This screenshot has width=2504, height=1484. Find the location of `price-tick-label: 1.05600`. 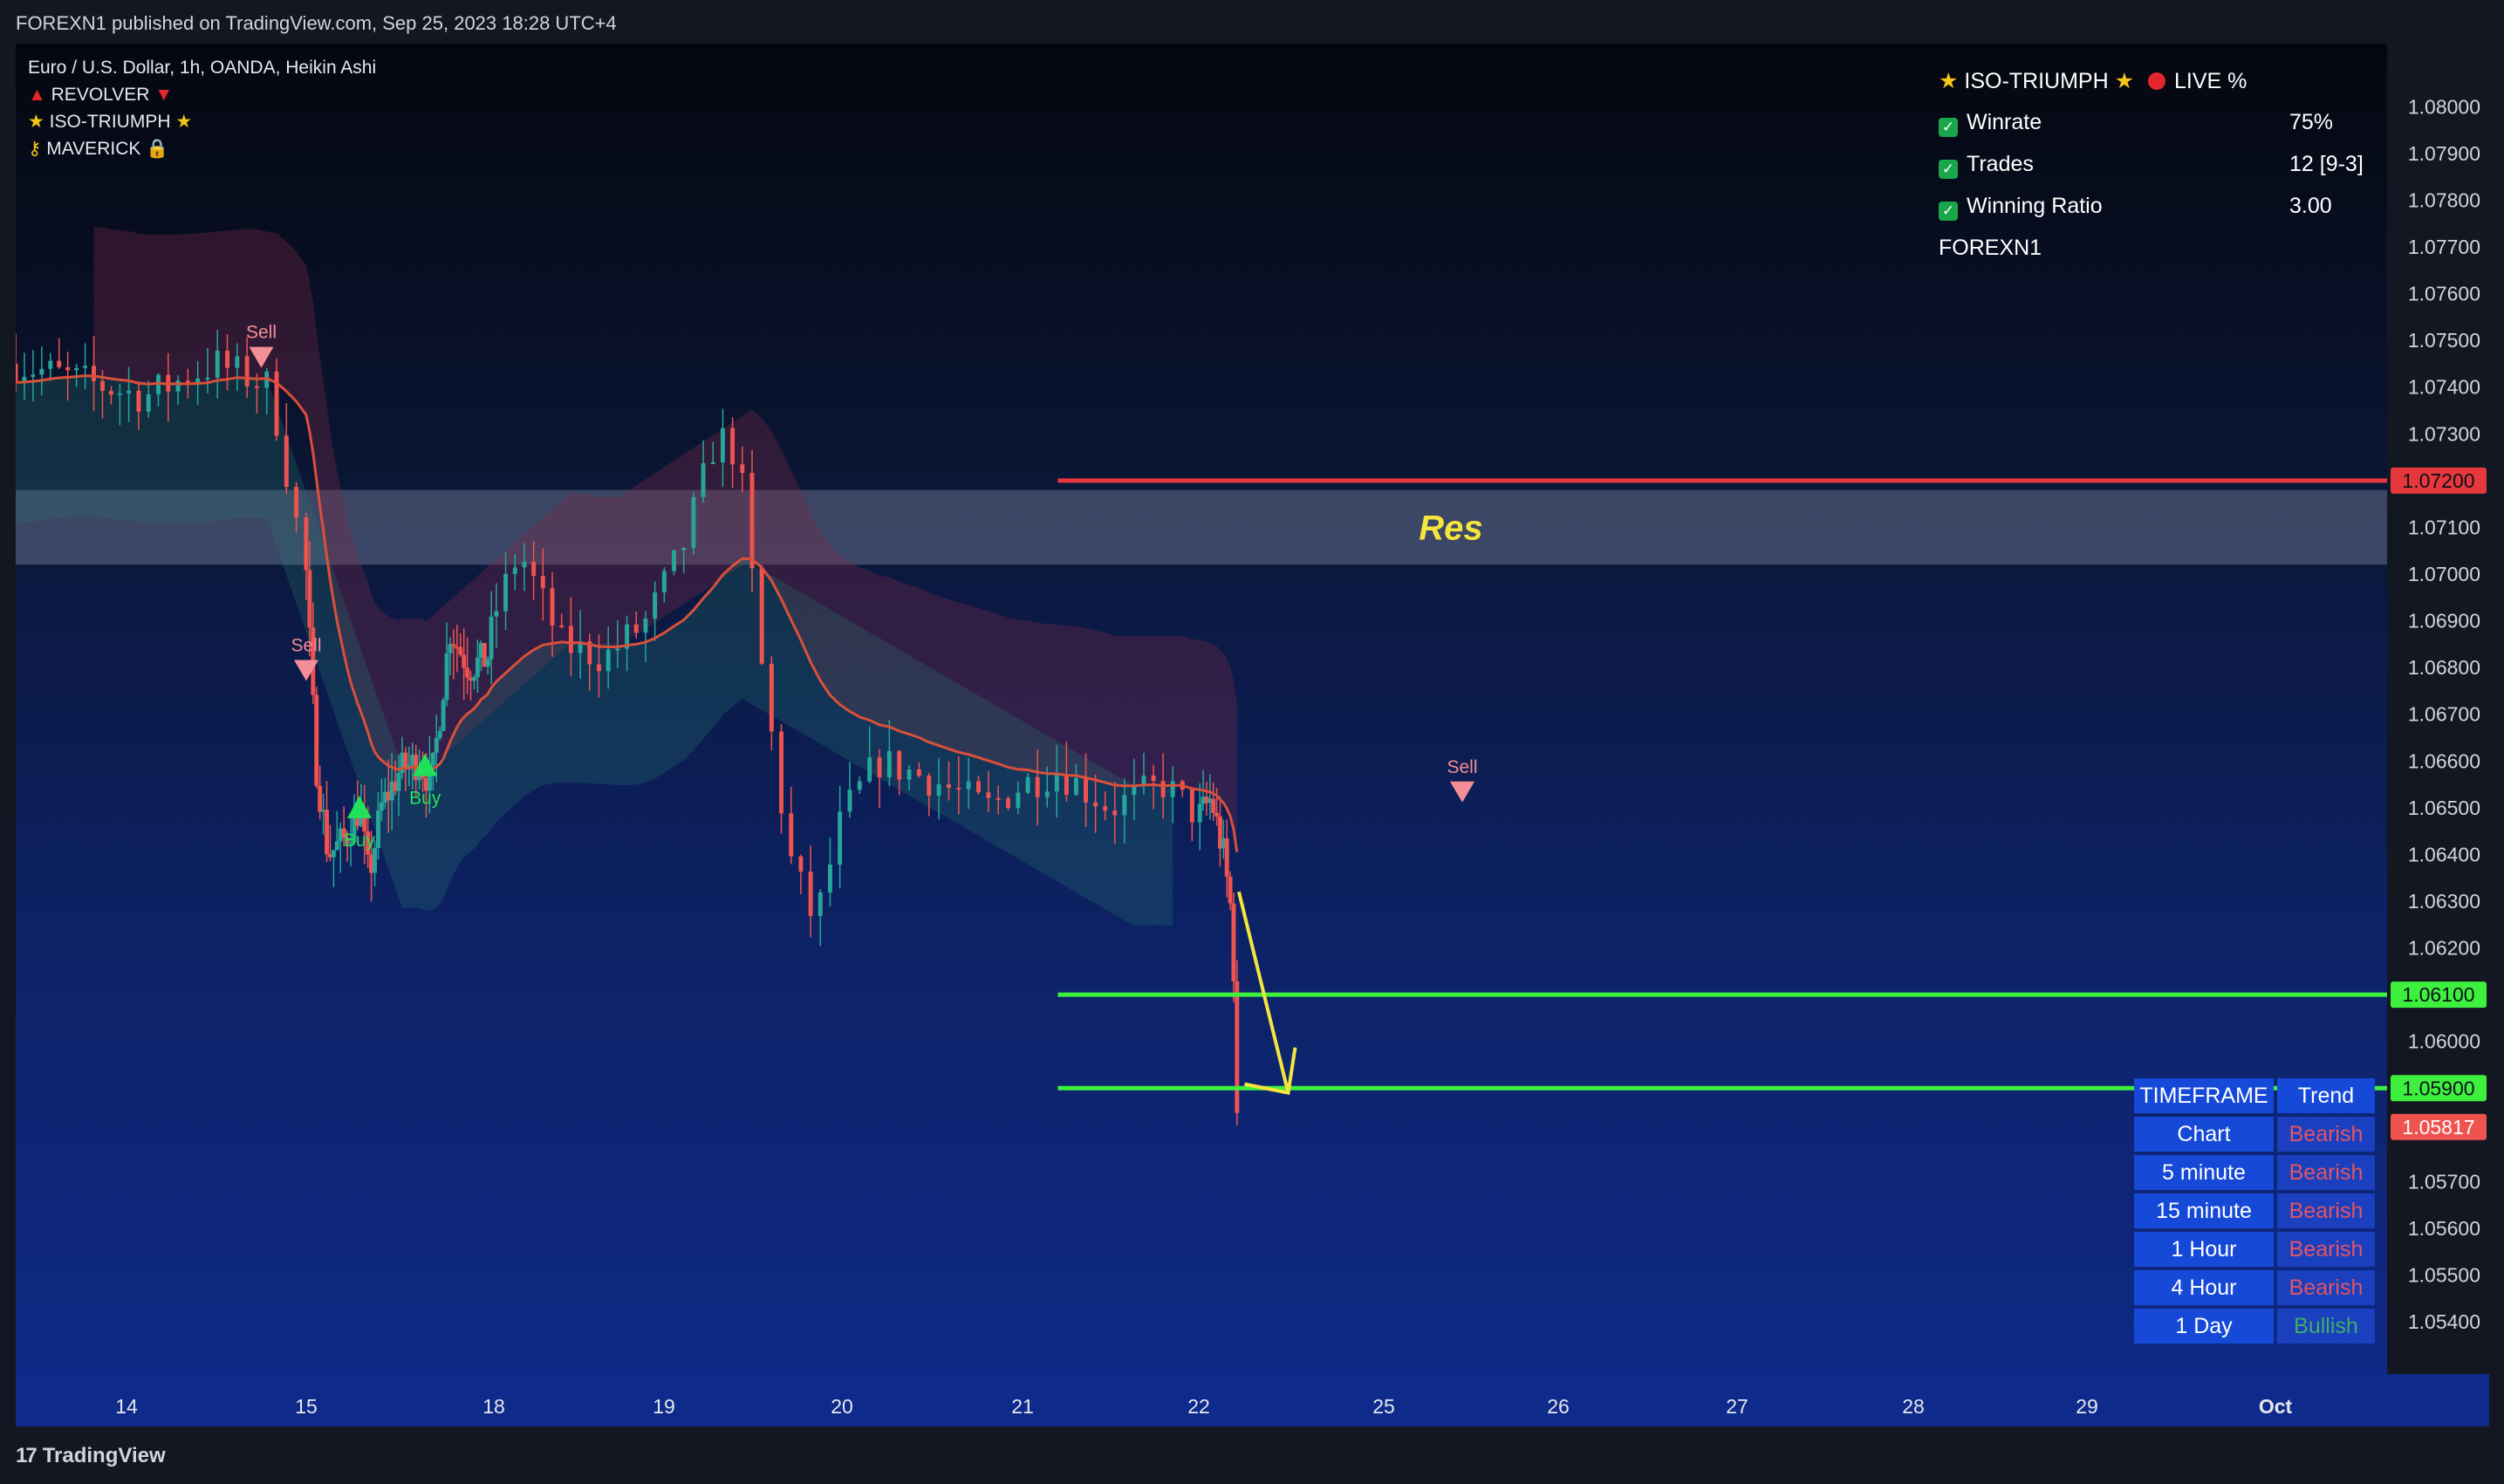

price-tick-label: 1.05600 is located at coordinates (2444, 1228).